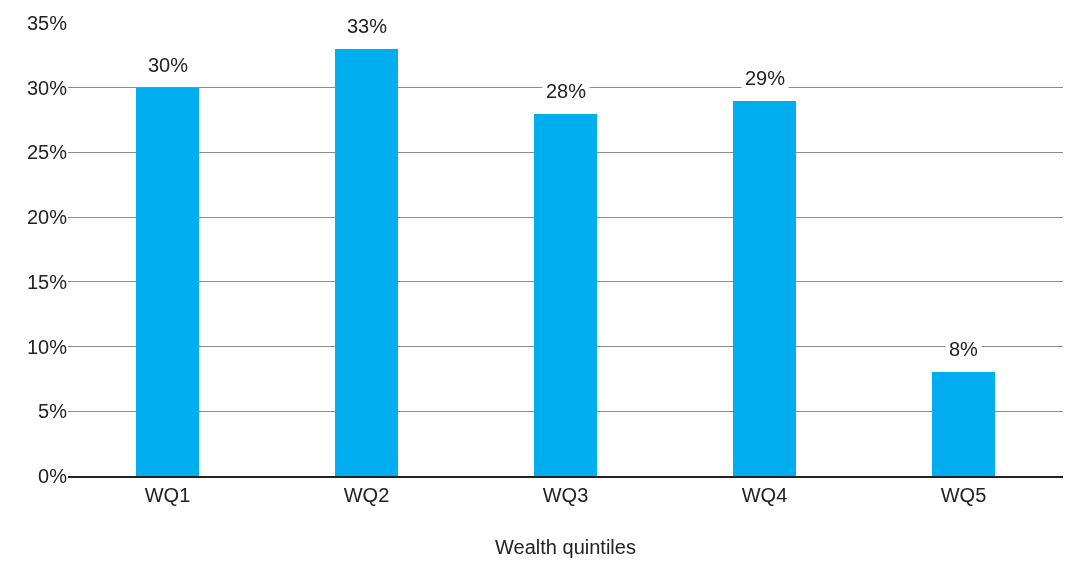  What do you see at coordinates (366, 495) in the screenshot?
I see `x-tick-label: WQ2` at bounding box center [366, 495].